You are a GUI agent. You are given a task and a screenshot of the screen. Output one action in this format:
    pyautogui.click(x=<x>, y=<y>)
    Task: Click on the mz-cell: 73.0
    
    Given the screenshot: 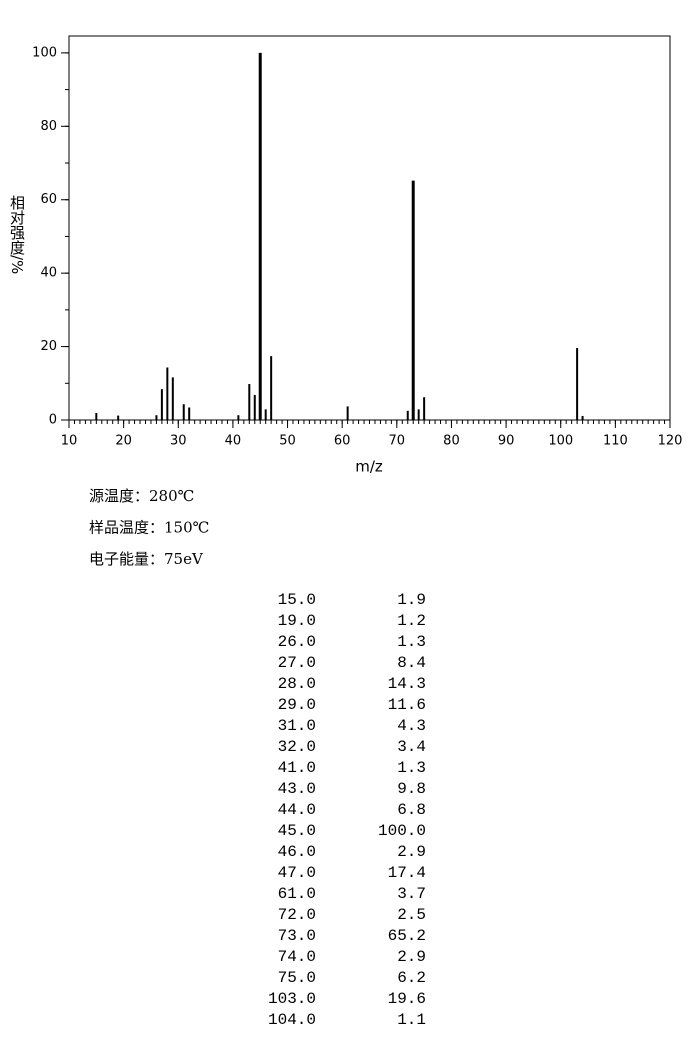 What is the action you would take?
    pyautogui.click(x=297, y=936)
    